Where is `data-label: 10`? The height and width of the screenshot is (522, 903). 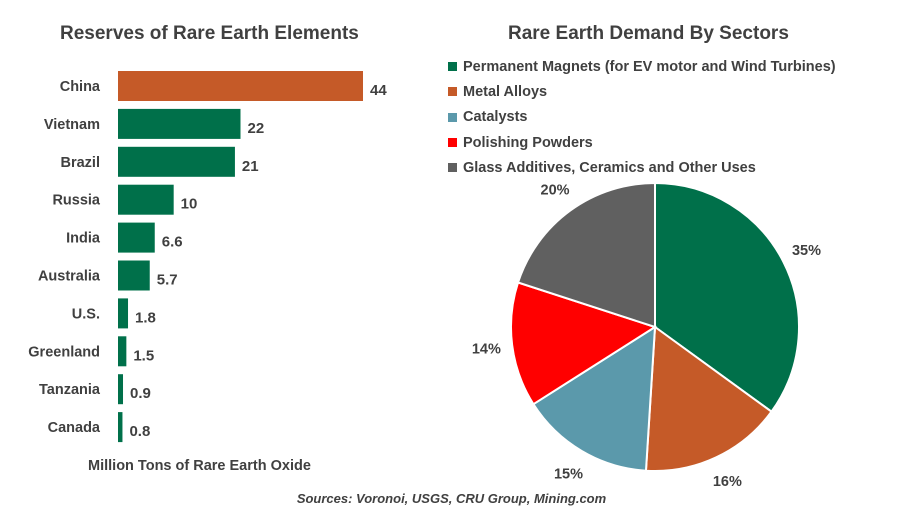 data-label: 10 is located at coordinates (189, 204).